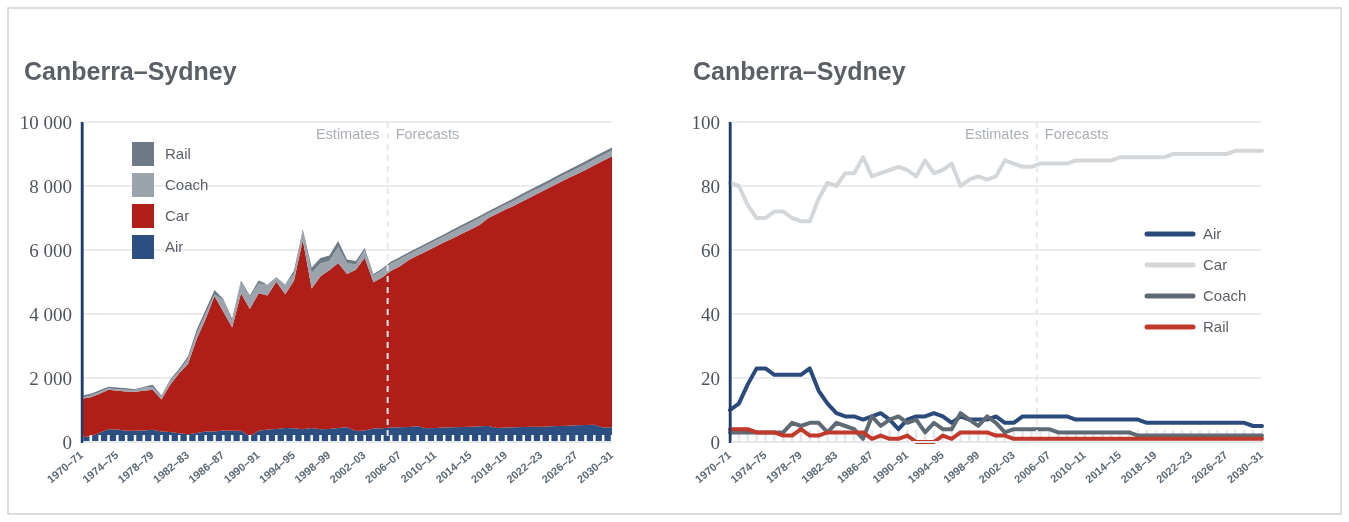  Describe the element at coordinates (50, 314) in the screenshot. I see `y-tick-label: 4 000` at that location.